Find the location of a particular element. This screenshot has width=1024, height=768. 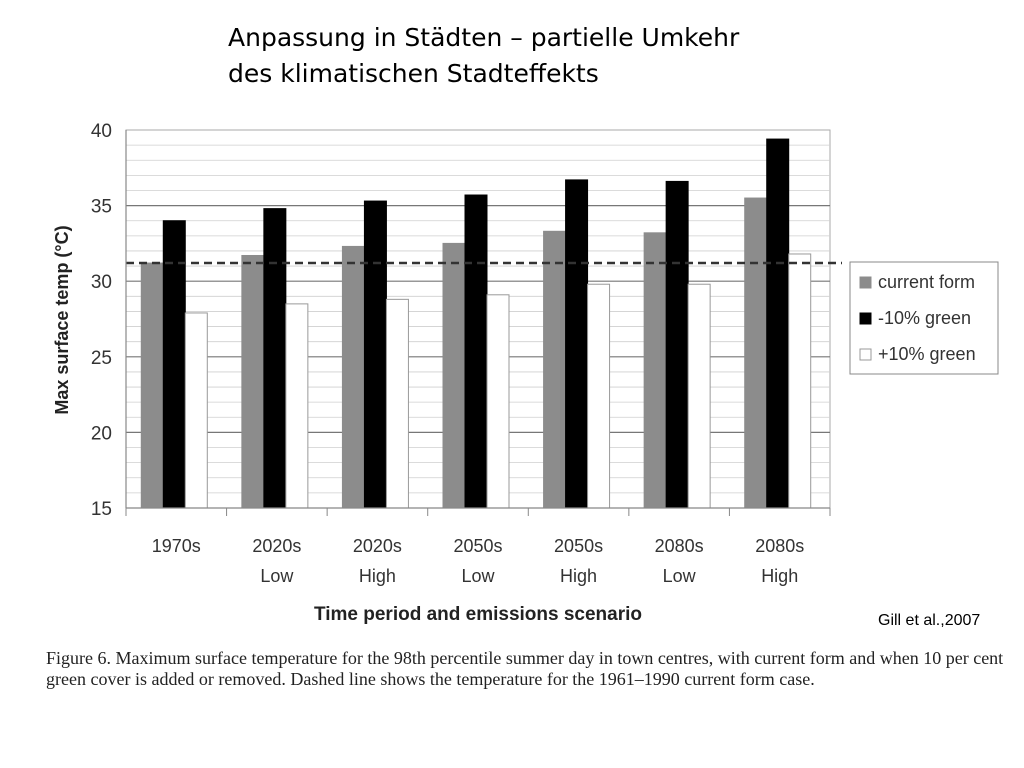

legend-box is located at coordinates (924, 318).